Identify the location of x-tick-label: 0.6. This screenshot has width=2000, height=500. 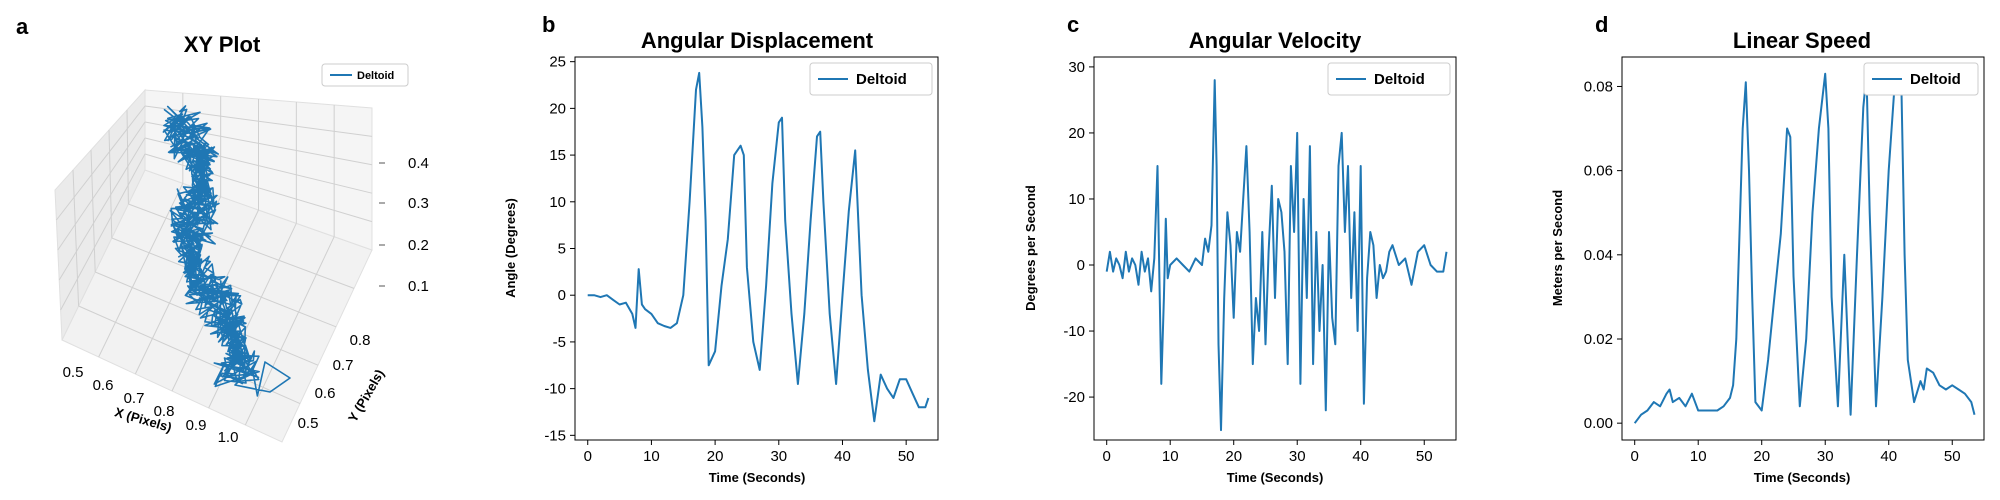
(103, 385).